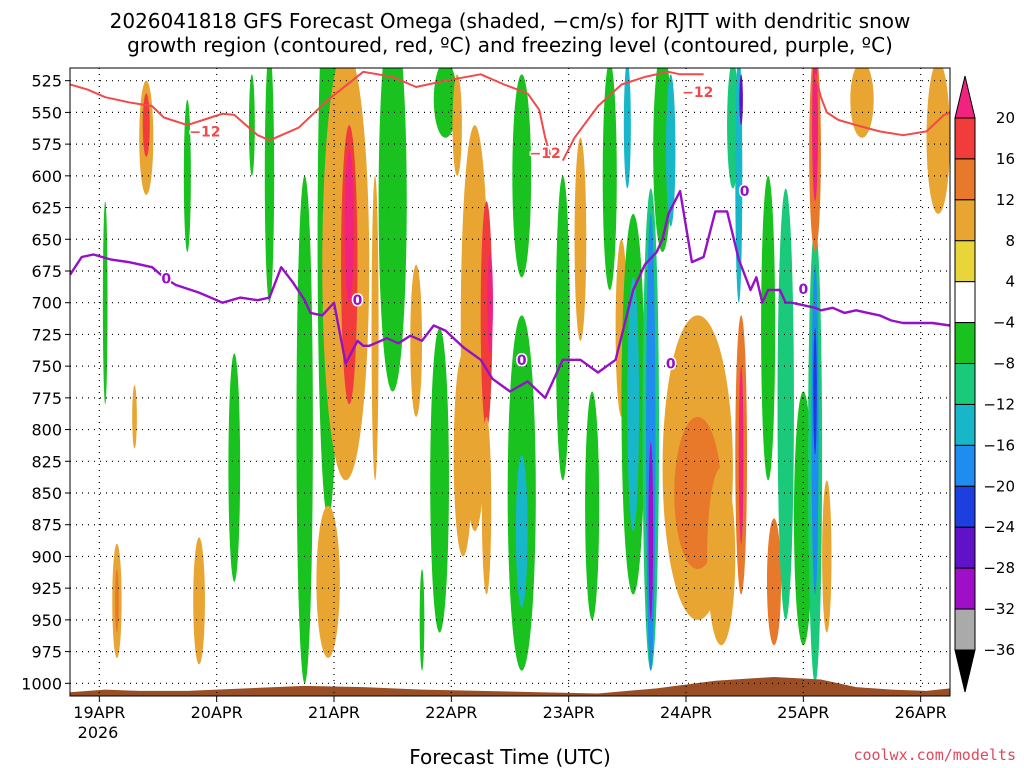  I want to click on colorbar-label-10: −24, so click(999, 527).